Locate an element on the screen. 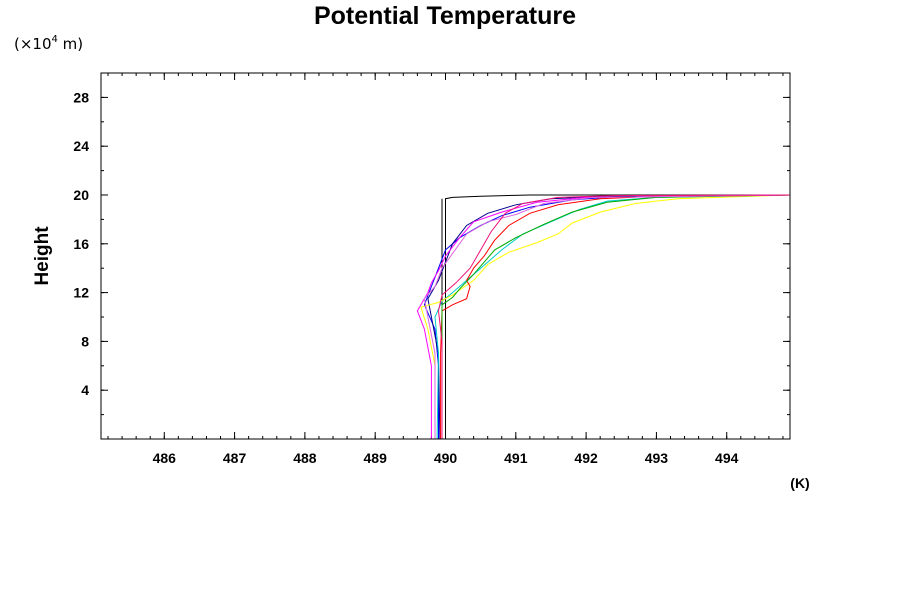 This screenshot has height=600, width=900. y-tick-label: 8 is located at coordinates (85, 341).